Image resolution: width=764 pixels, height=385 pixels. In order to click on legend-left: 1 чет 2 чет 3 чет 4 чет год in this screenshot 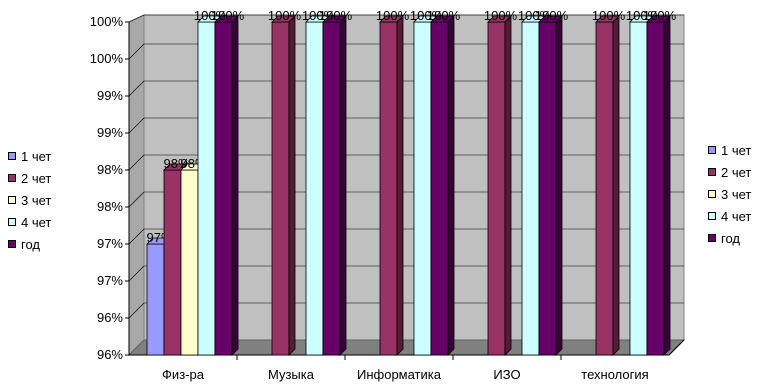, I will do `click(29, 200)`.